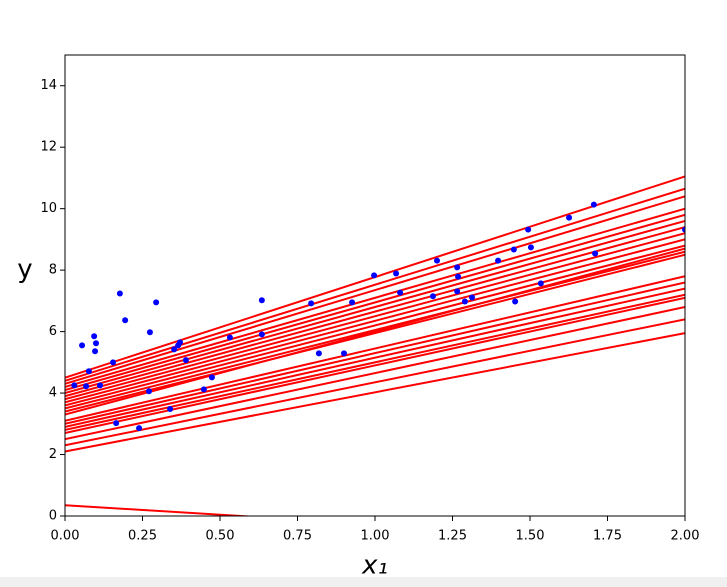  Describe the element at coordinates (48, 147) in the screenshot. I see `y-tick-label: 12` at that location.